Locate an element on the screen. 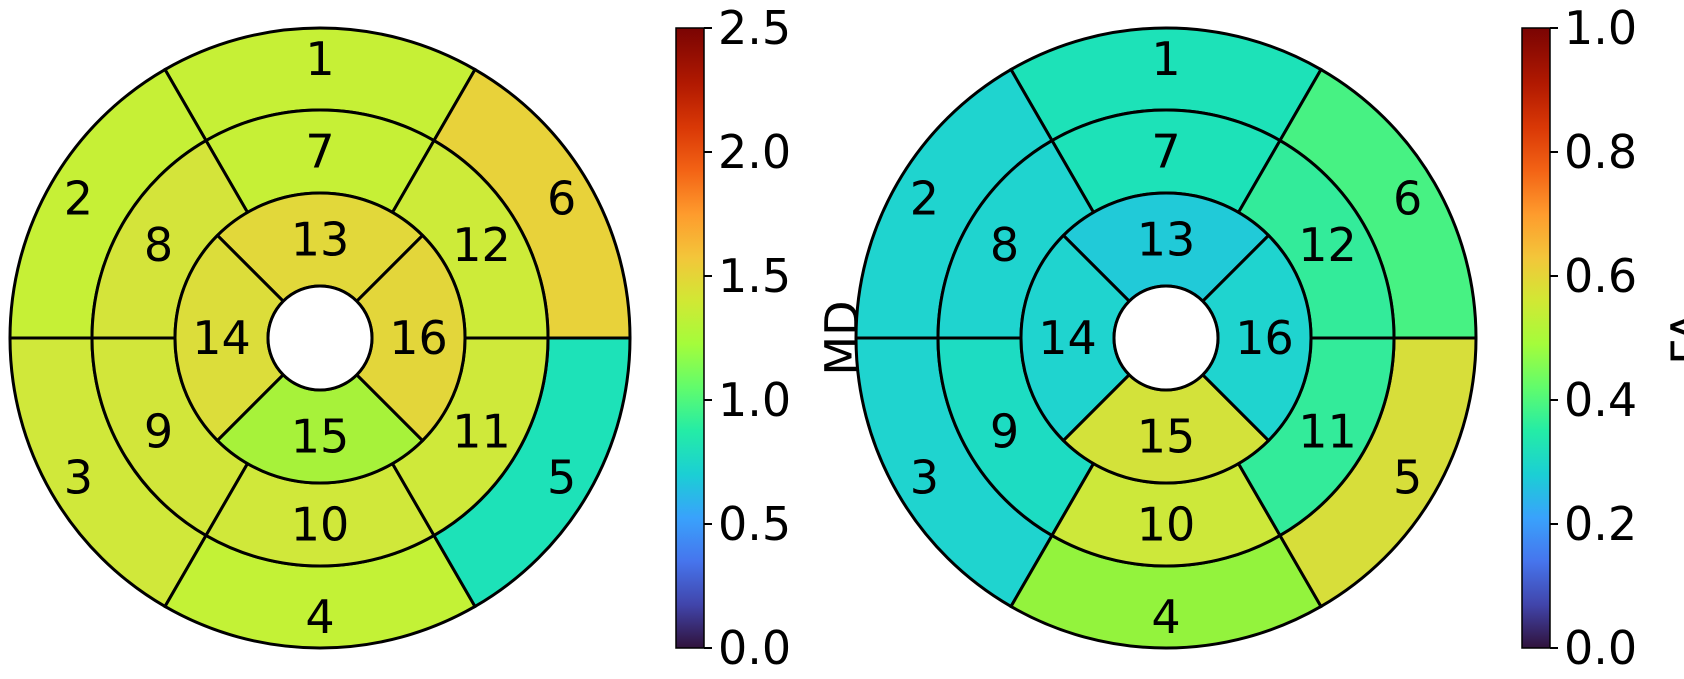  colorbar-md: 0.00.51.01.52.02.5MD is located at coordinates (772, 338).